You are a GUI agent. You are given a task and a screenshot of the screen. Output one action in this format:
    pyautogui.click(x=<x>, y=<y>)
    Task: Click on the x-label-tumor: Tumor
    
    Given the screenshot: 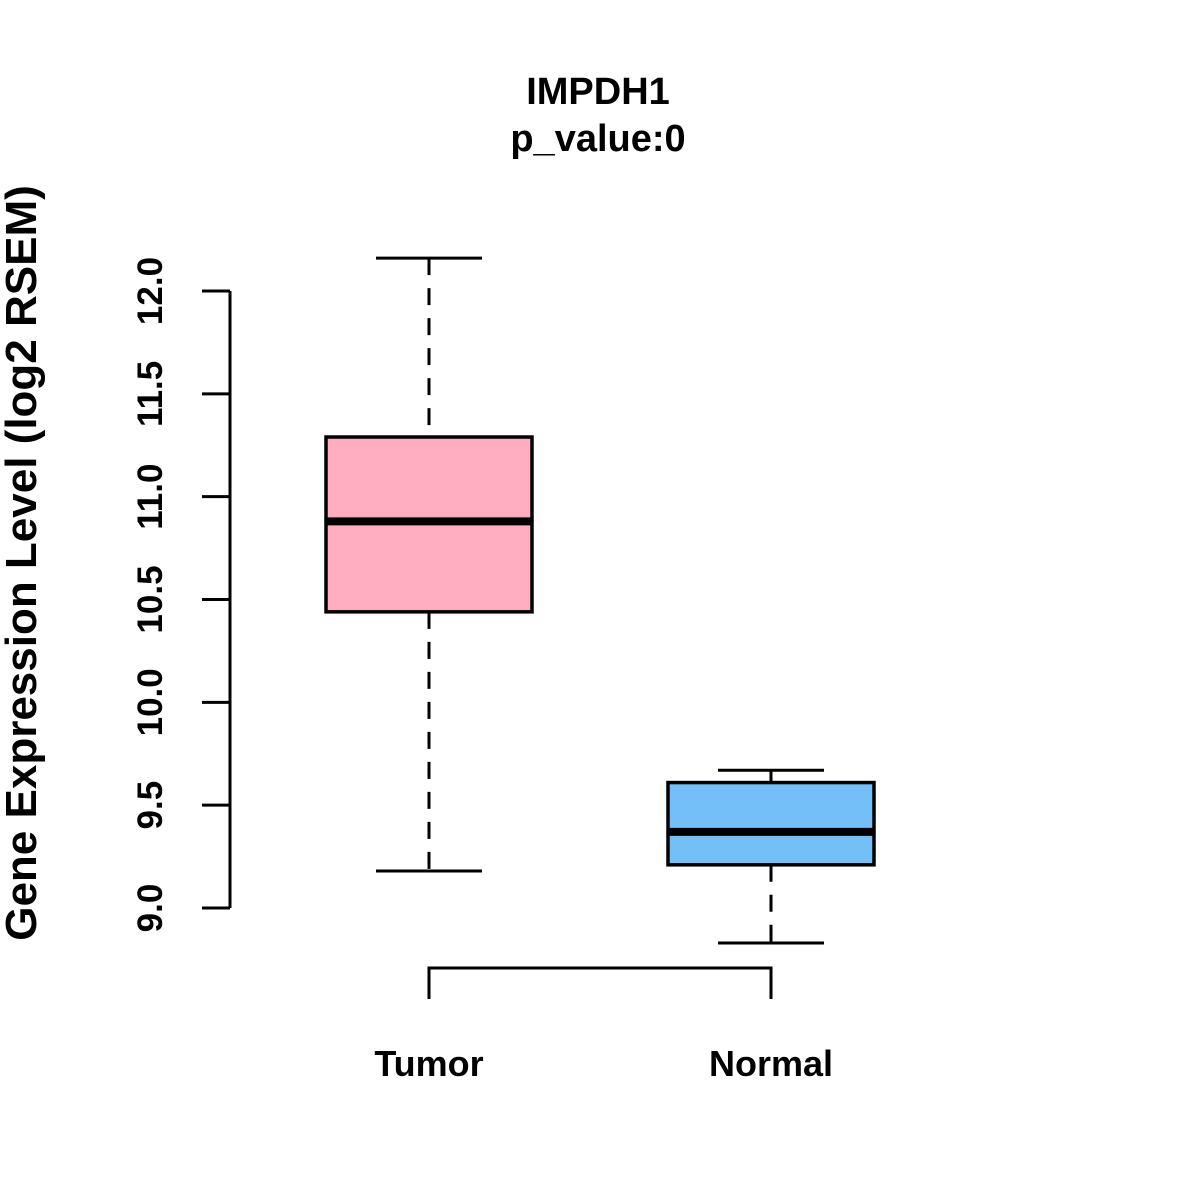 What is the action you would take?
    pyautogui.click(x=428, y=1063)
    